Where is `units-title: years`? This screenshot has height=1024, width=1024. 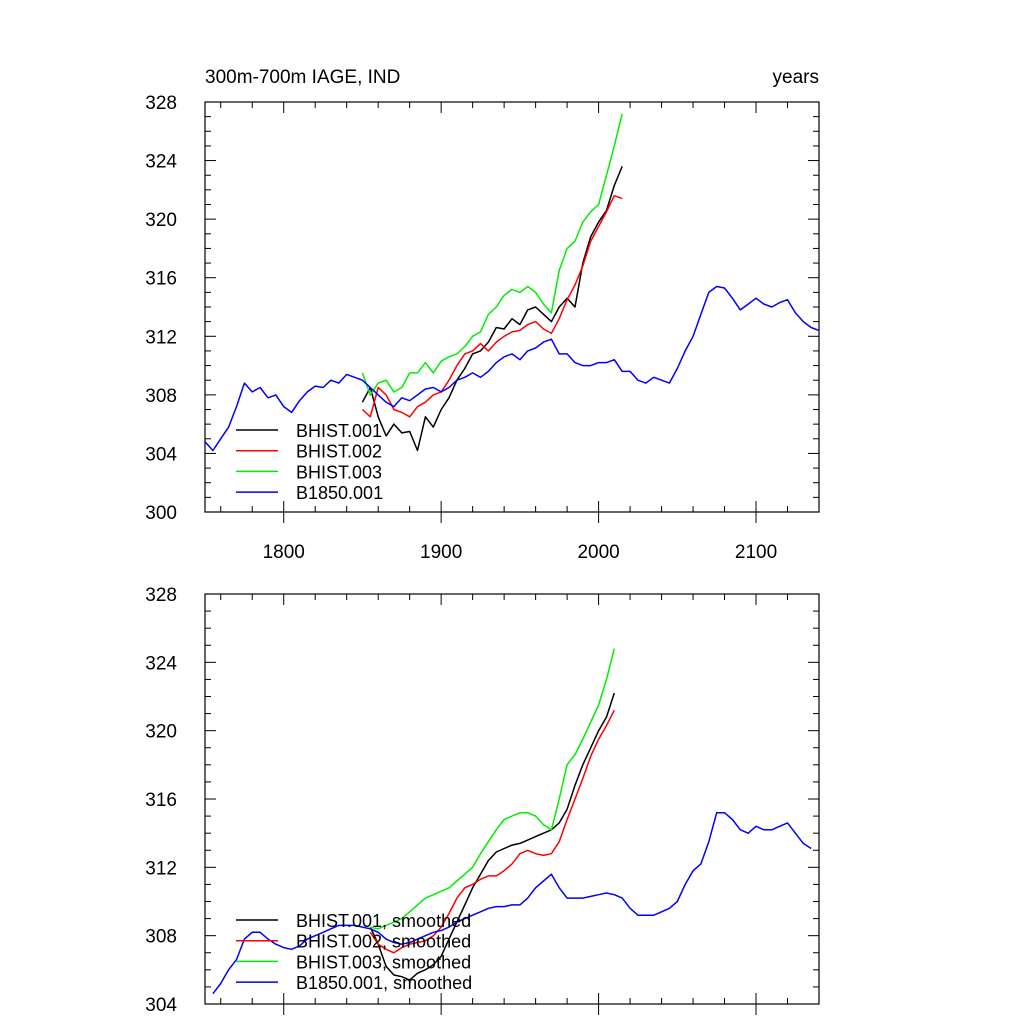 units-title: years is located at coordinates (796, 77).